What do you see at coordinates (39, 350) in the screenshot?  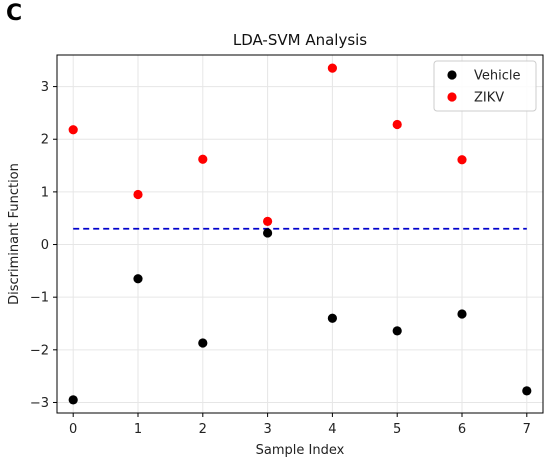 I see `y-tick-label: −2` at bounding box center [39, 350].